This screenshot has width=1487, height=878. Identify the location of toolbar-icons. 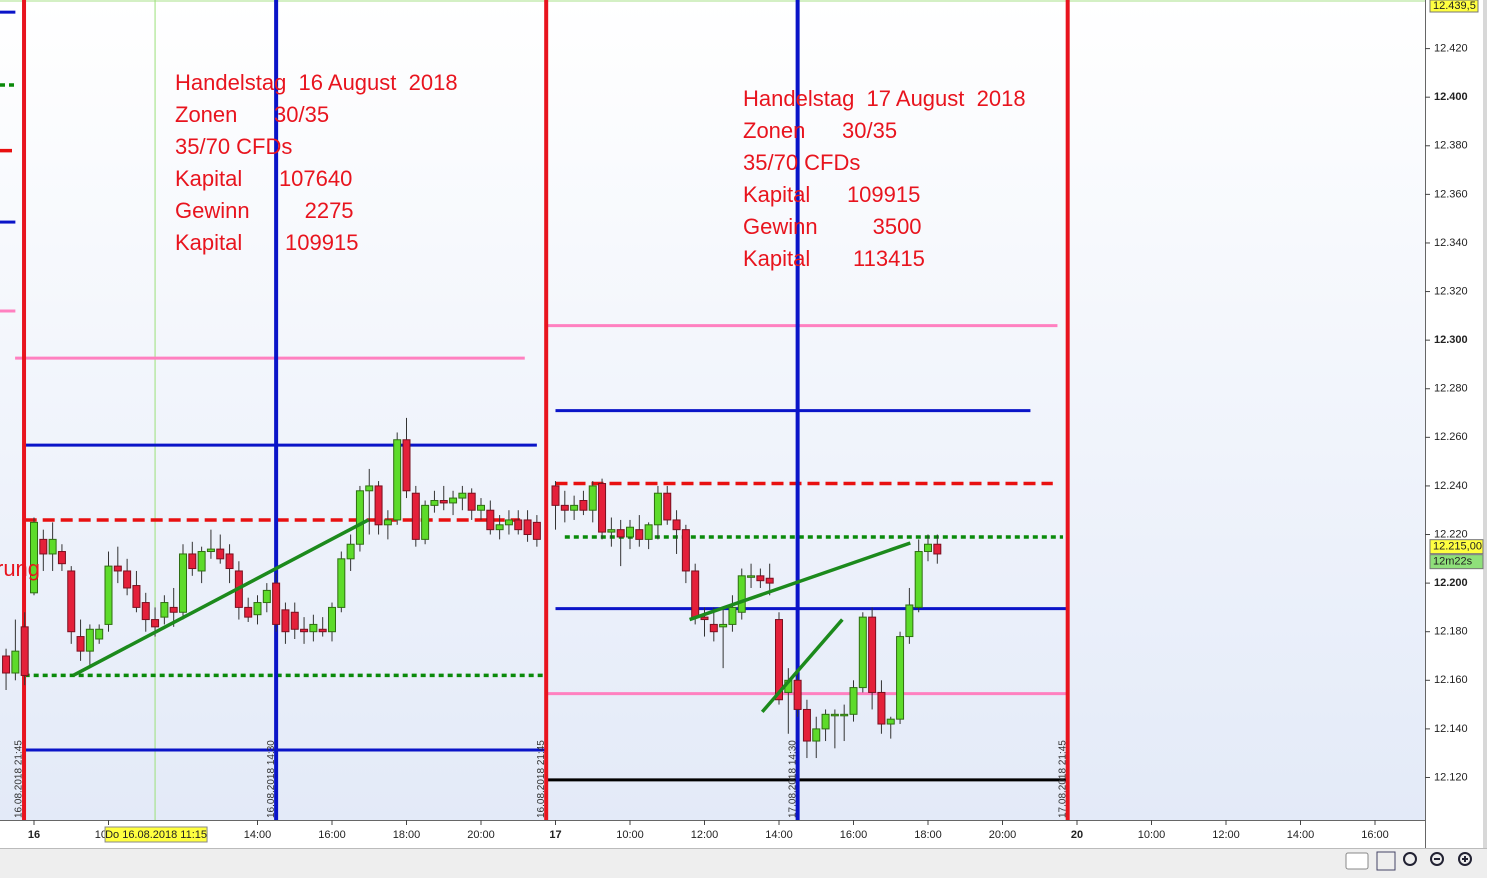
(1408, 861).